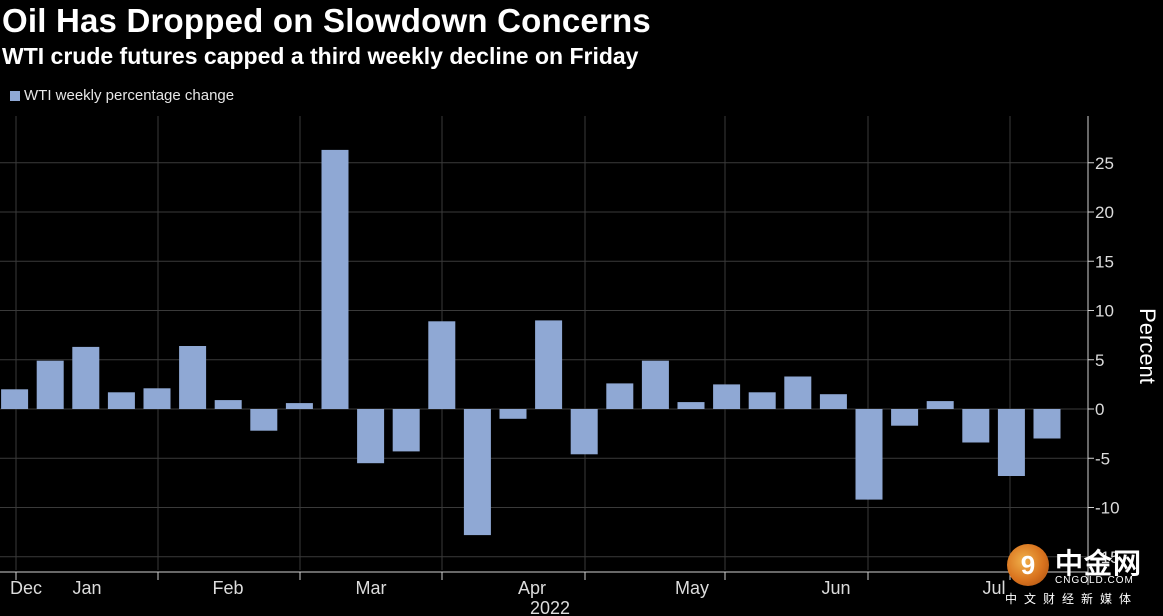  Describe the element at coordinates (1107, 508) in the screenshot. I see `y-tick-label: -10` at that location.